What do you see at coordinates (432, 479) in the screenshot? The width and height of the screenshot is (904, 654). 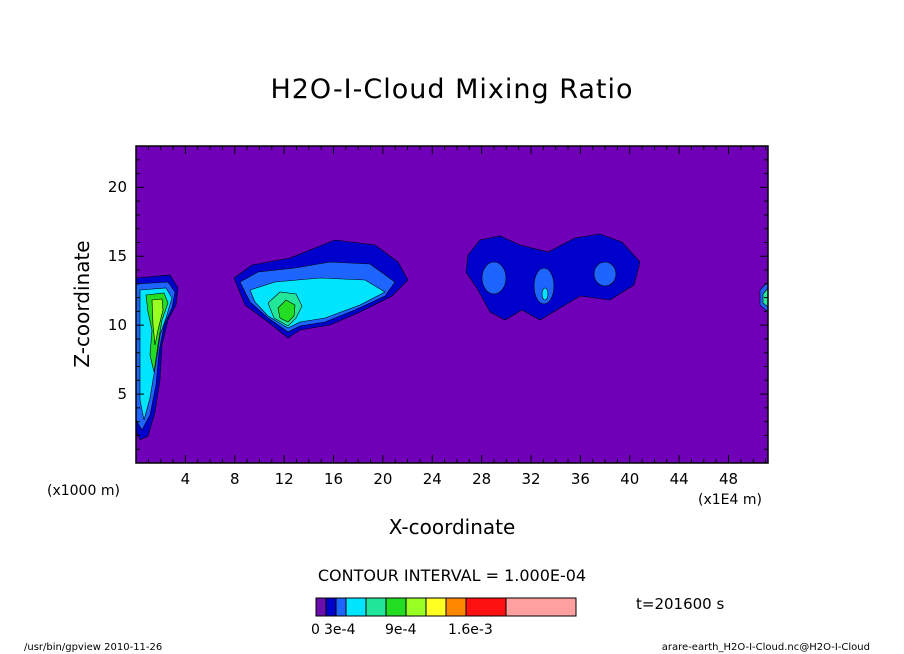 I see `x-tick-label: 24` at bounding box center [432, 479].